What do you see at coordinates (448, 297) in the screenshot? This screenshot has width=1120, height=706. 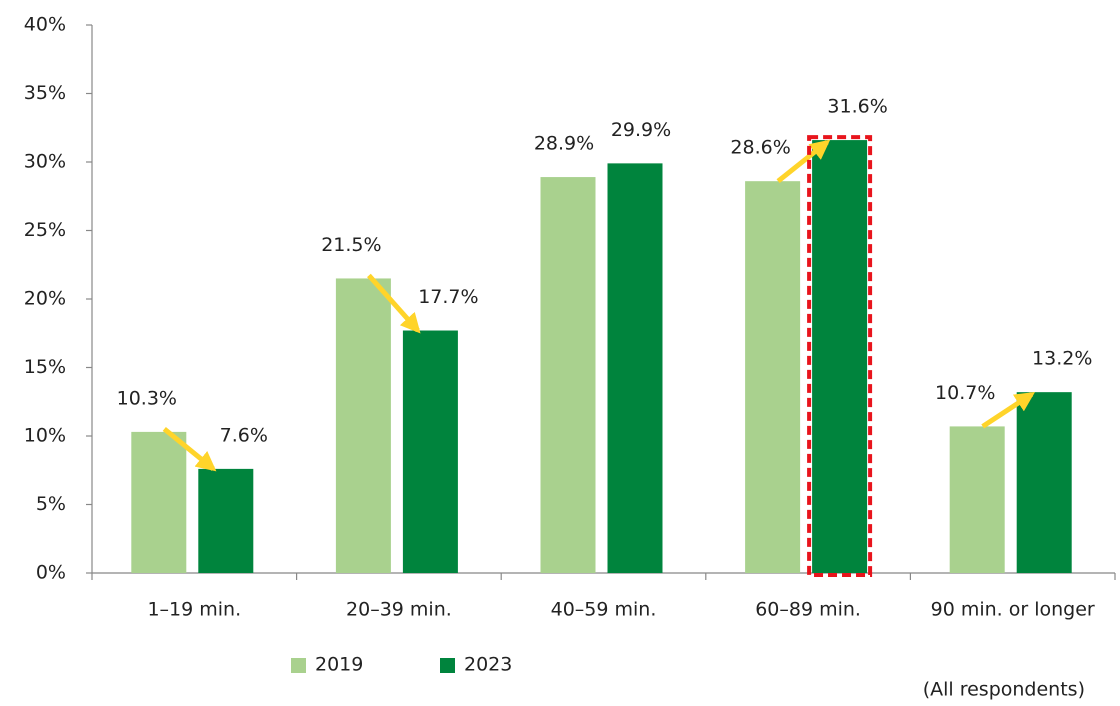 I see `data-label: 17.7%` at bounding box center [448, 297].